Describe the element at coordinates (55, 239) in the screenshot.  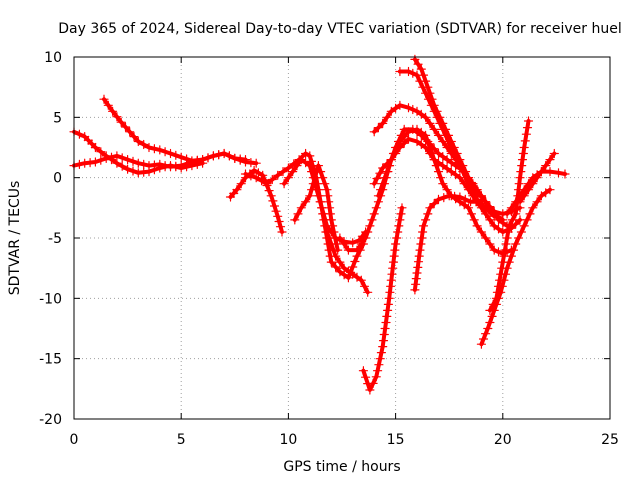
I see `y-tick-label: -5` at that location.